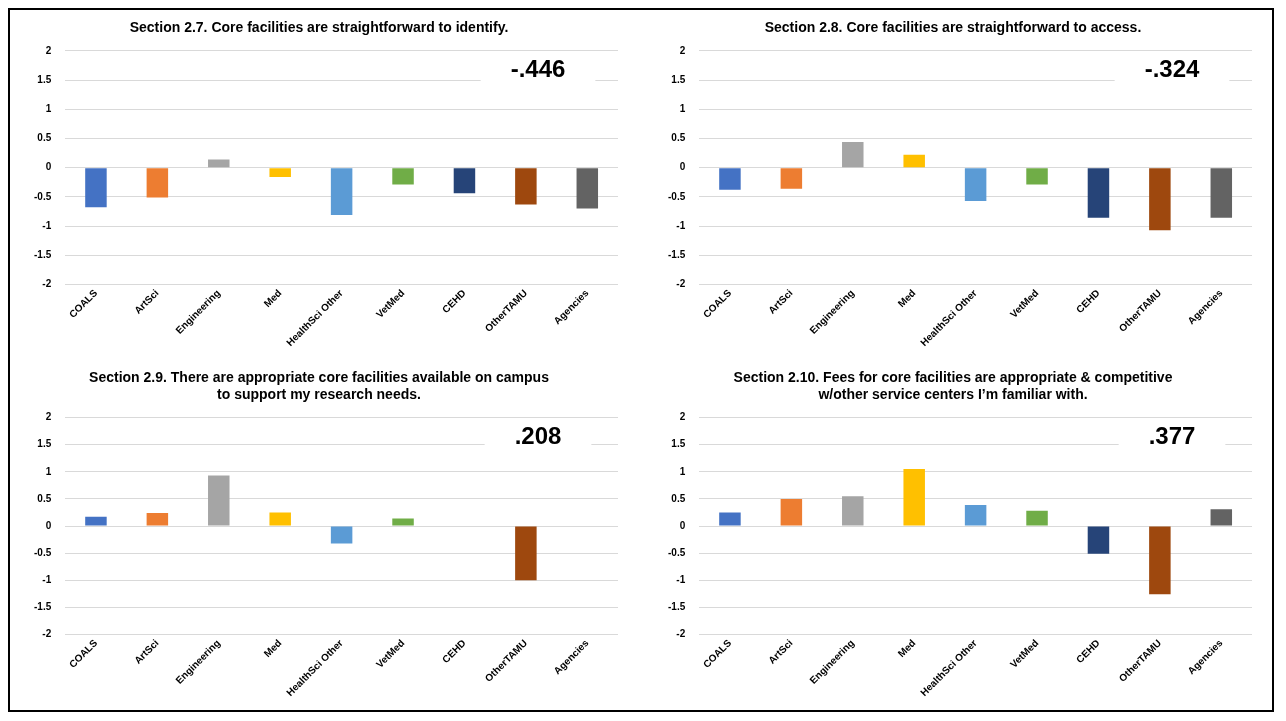  What do you see at coordinates (319, 27) in the screenshot?
I see `chart-title: Section 2.7. Core facilities are straightforward to identify.` at bounding box center [319, 27].